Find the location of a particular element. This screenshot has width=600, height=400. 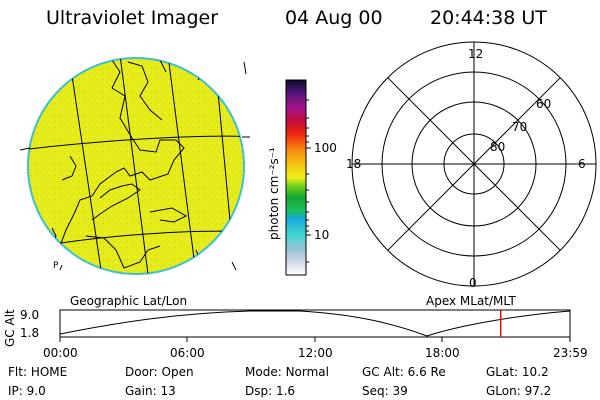

altitude-curve is located at coordinates (315, 323).